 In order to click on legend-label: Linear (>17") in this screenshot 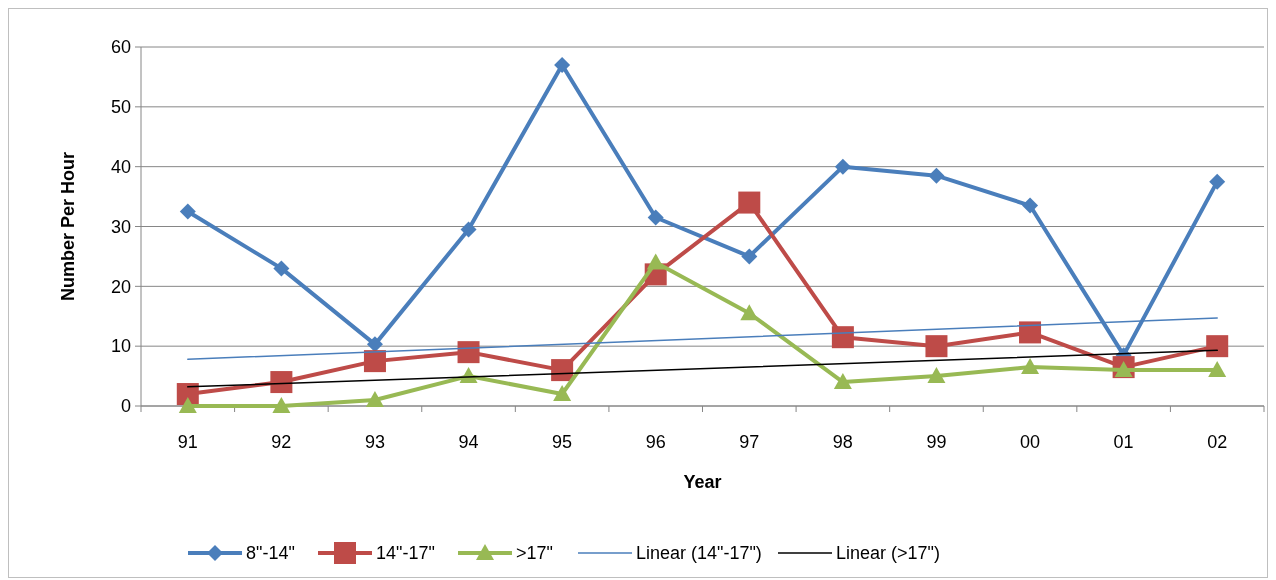, I will do `click(888, 553)`.